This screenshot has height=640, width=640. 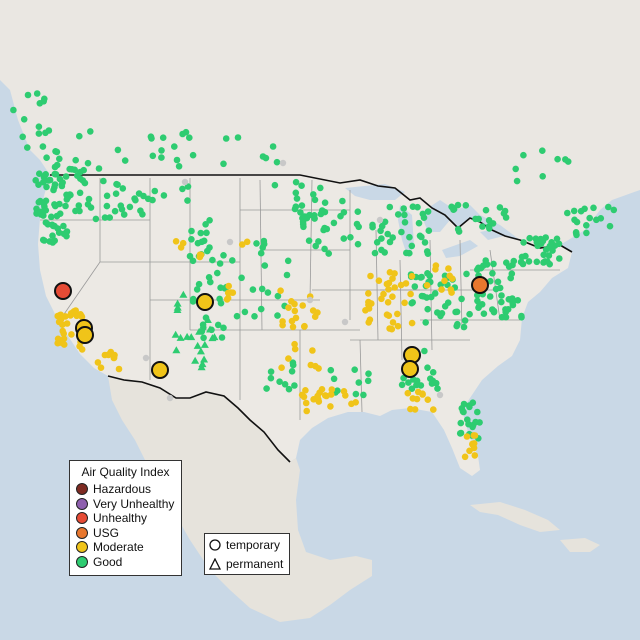 What do you see at coordinates (82, 532) in the screenshot?
I see `usg-swatch` at bounding box center [82, 532].